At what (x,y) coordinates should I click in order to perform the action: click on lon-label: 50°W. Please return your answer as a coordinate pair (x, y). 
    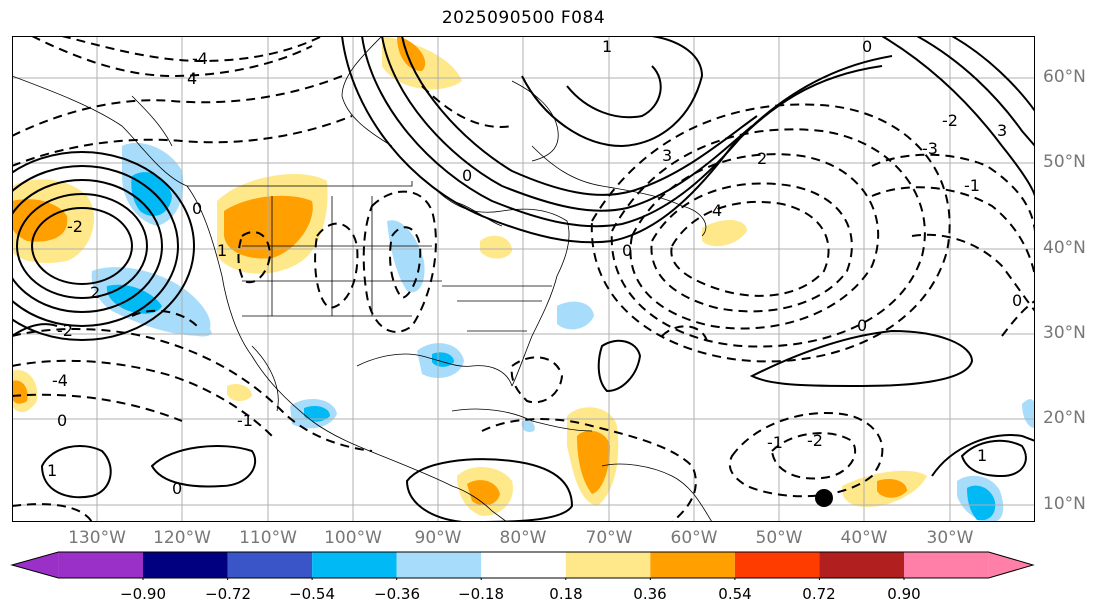
    Looking at the image, I should click on (779, 538).